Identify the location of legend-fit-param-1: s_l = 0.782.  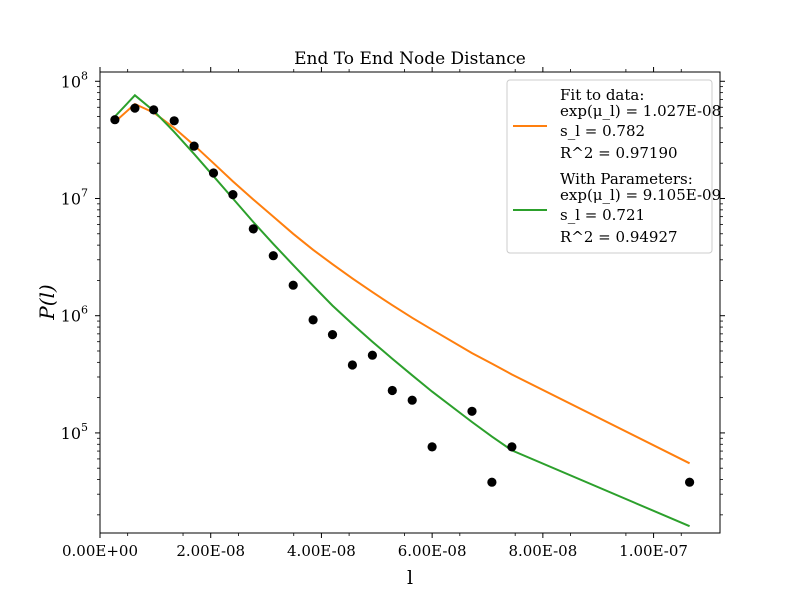
(602, 131).